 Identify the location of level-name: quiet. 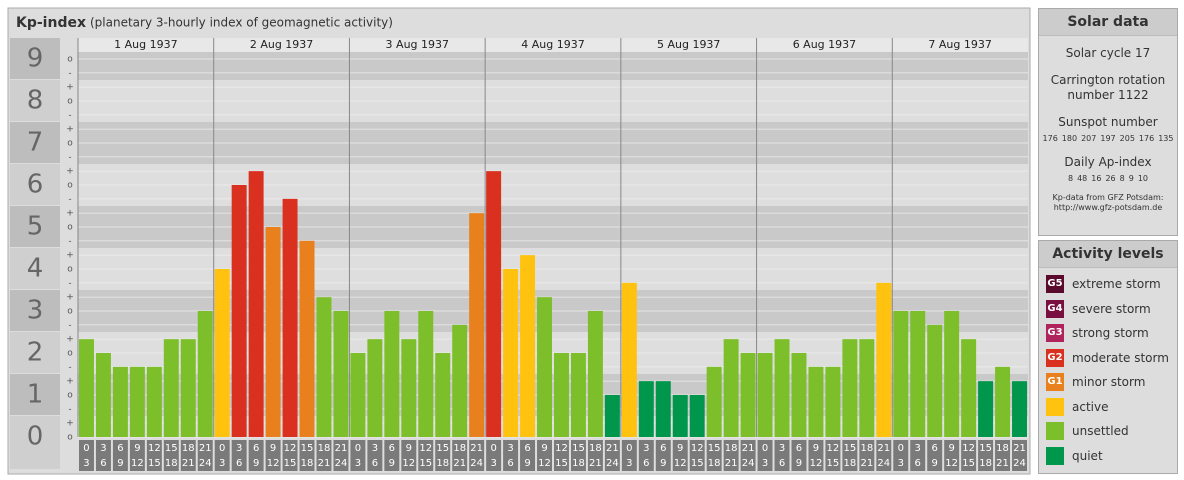
(1087, 455).